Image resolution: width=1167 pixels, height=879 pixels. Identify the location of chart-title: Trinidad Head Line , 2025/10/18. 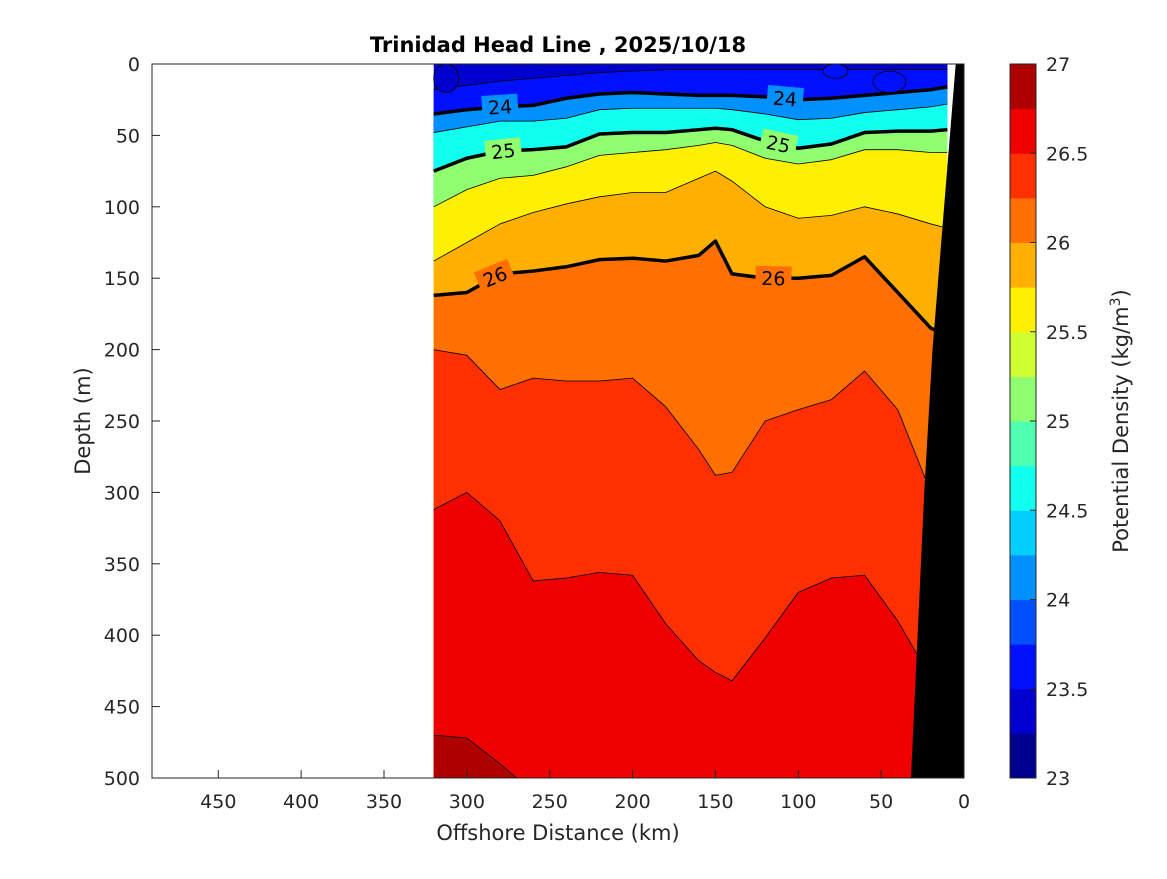
(558, 45).